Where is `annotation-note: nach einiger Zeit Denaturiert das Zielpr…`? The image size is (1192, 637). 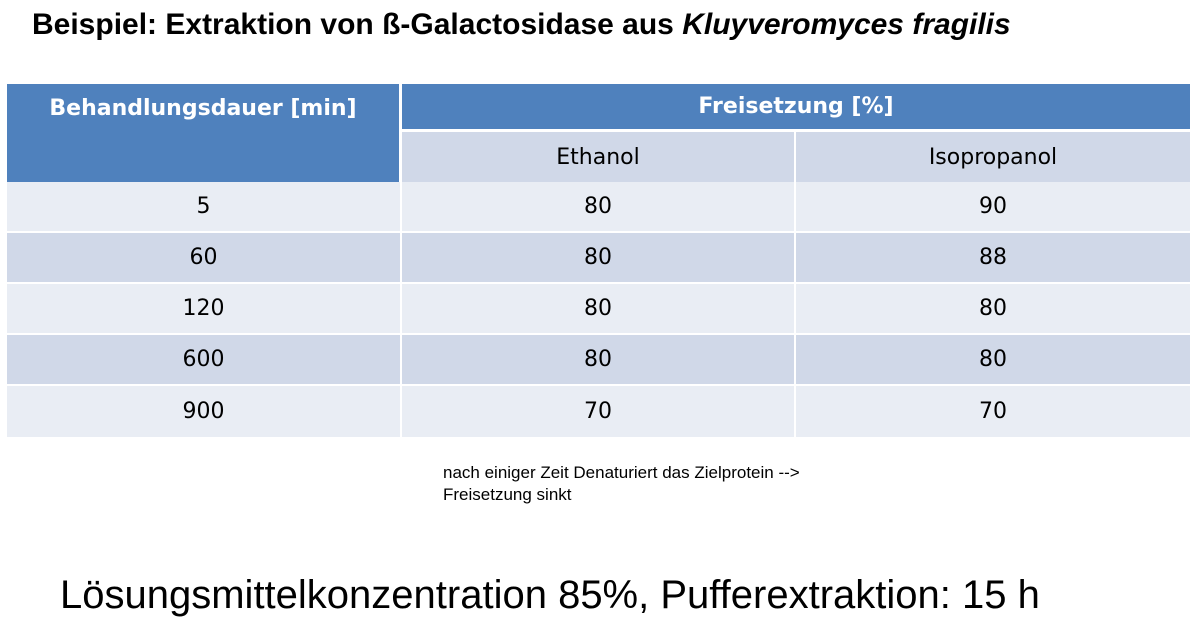
annotation-note: nach einiger Zeit Denaturiert das Zielpr… is located at coordinates (621, 484).